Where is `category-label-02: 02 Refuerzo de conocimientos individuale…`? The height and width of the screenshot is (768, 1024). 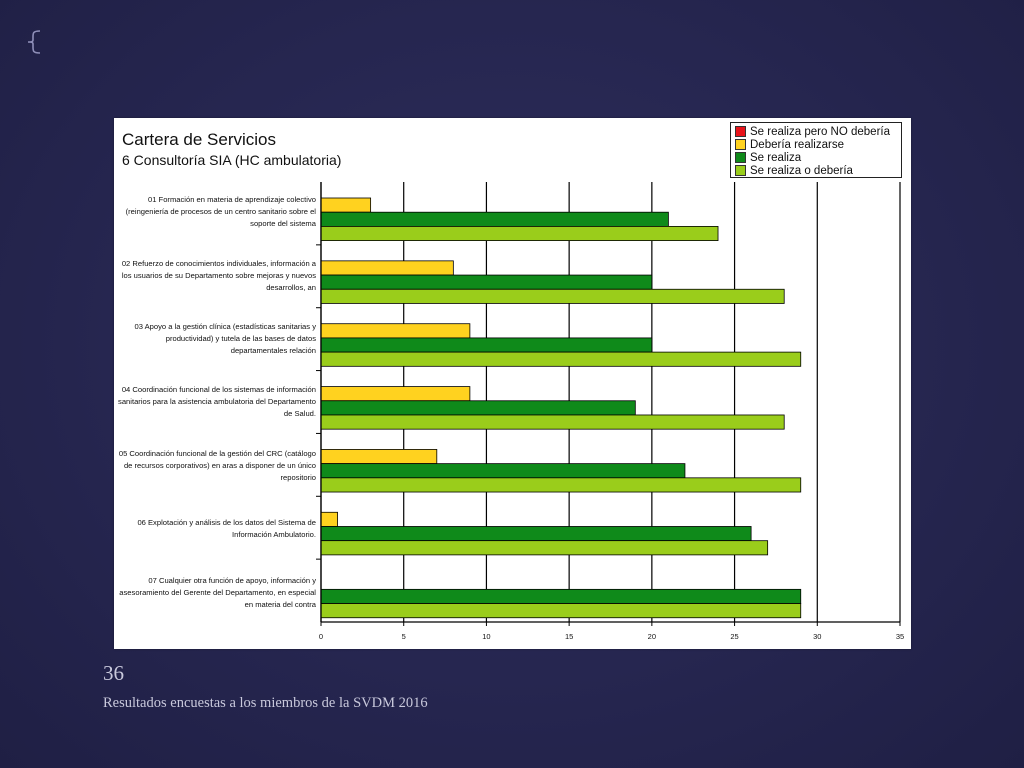 category-label-02: 02 Refuerzo de conocimientos individuale… is located at coordinates (218, 275).